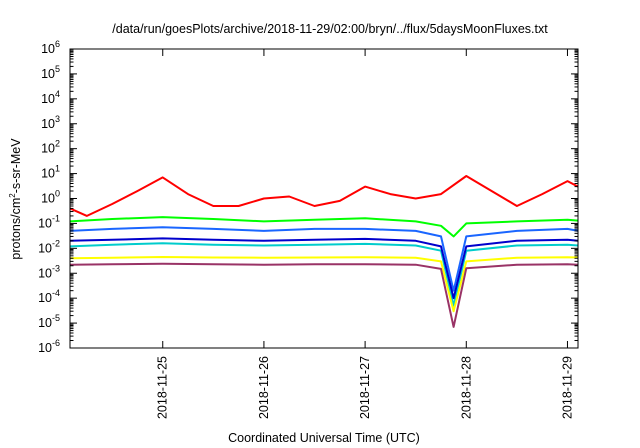 This screenshot has height=448, width=640. What do you see at coordinates (50, 122) in the screenshot?
I see `y-tick-label: 10³` at bounding box center [50, 122].